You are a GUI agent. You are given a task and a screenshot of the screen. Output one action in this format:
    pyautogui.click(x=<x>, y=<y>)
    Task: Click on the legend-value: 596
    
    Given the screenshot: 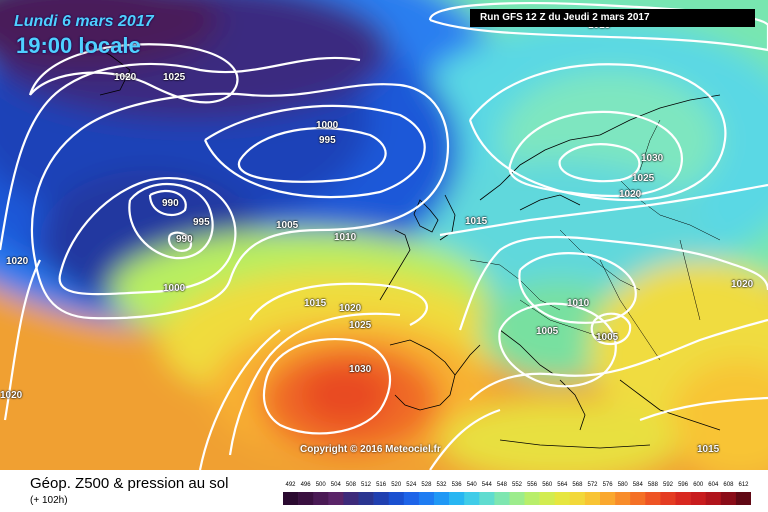 What is the action you would take?
    pyautogui.click(x=683, y=485)
    